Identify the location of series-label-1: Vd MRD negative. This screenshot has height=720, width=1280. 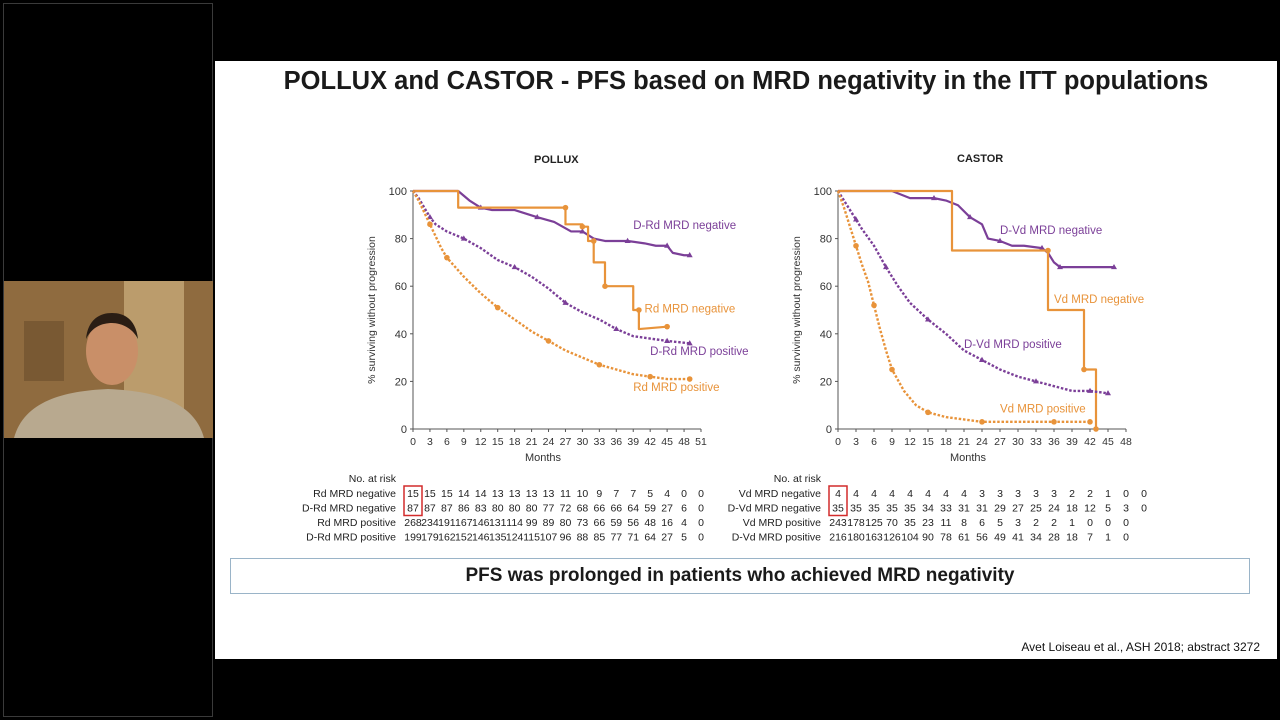
(1099, 300).